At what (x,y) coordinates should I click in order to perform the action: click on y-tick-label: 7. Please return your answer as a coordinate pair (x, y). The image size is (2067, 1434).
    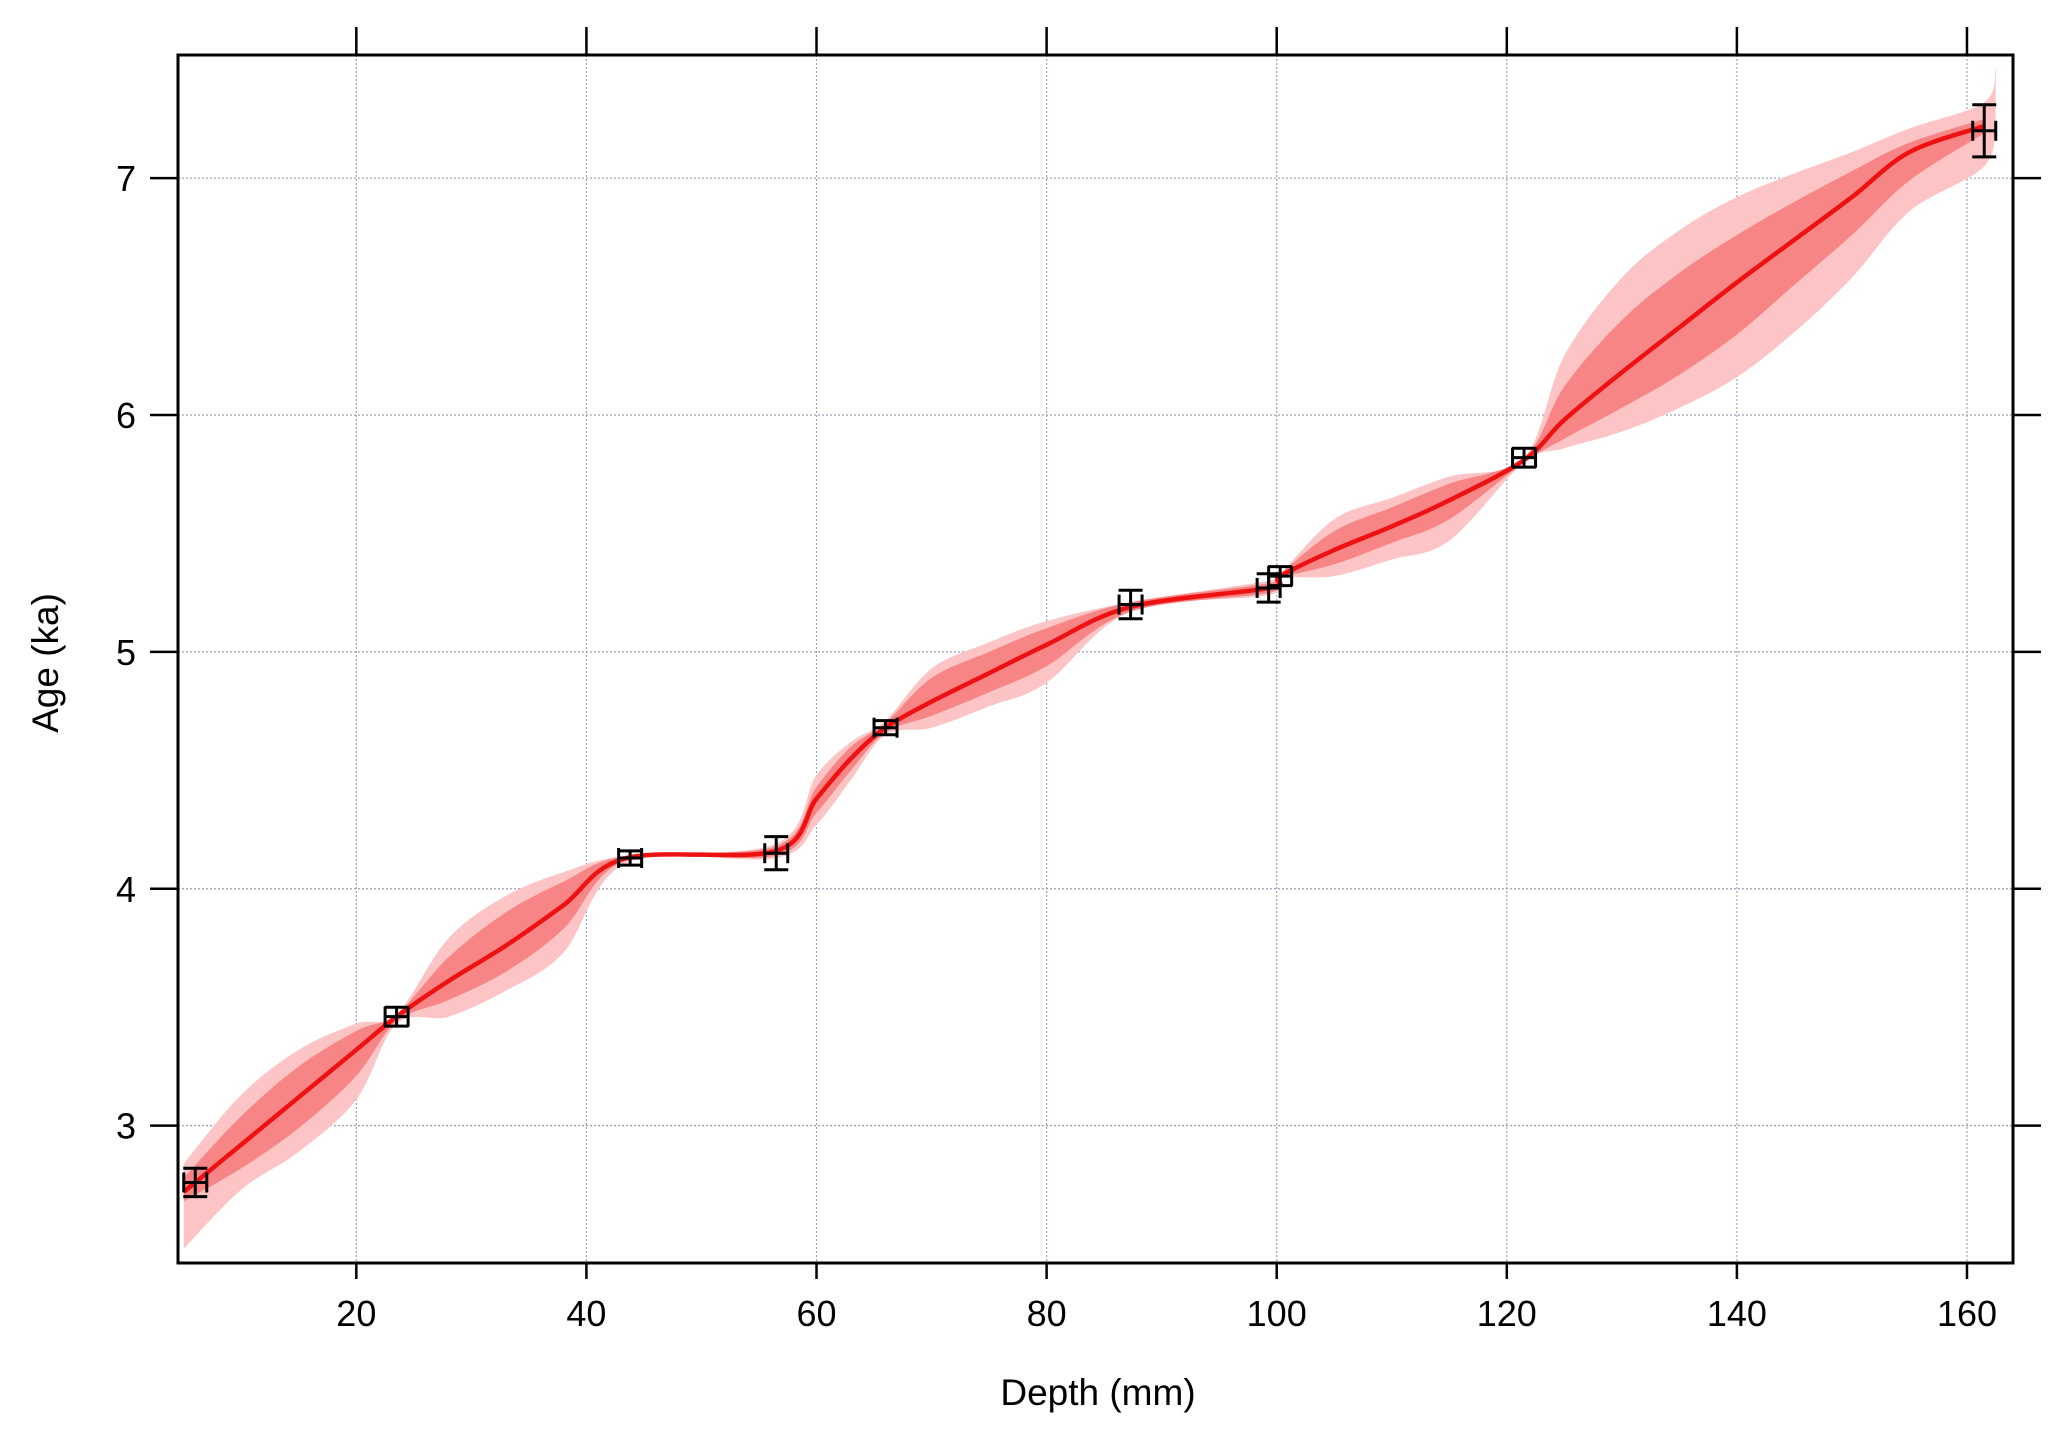
    Looking at the image, I should click on (126, 178).